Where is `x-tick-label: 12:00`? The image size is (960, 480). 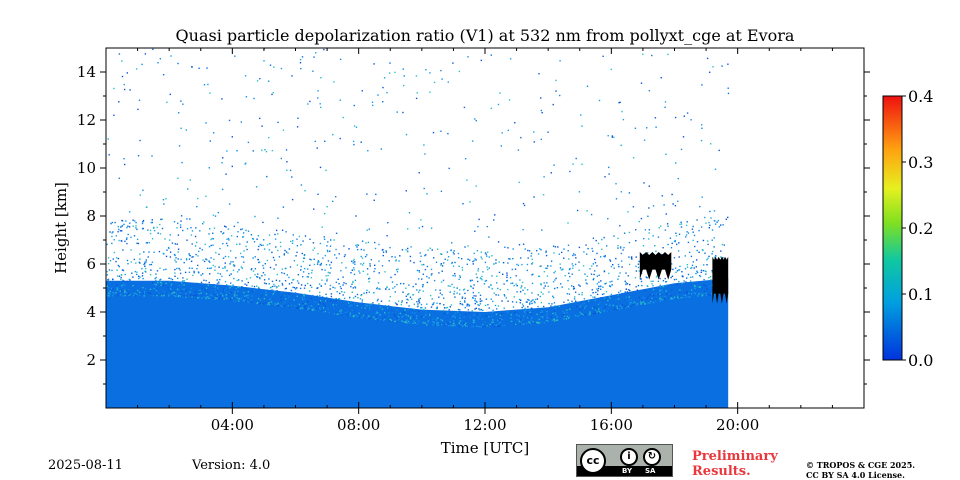 x-tick-label: 12:00 is located at coordinates (484, 425).